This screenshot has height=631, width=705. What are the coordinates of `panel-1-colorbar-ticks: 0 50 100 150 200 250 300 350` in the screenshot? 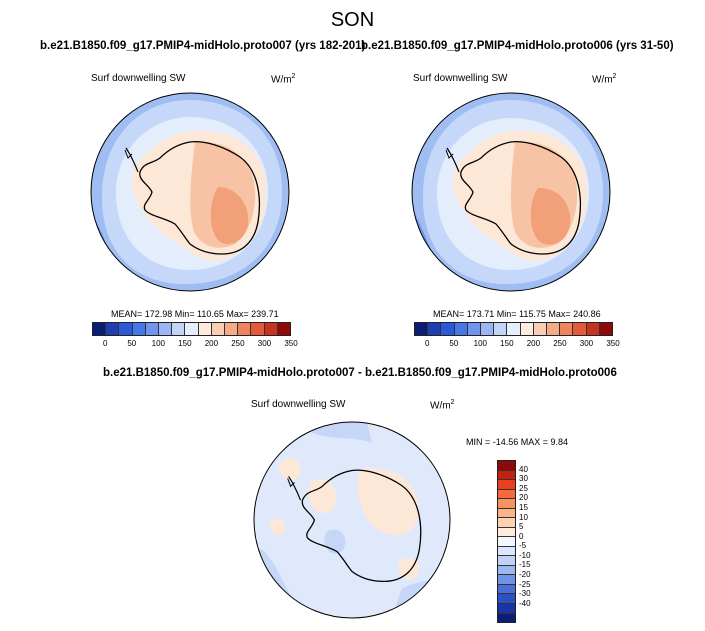 It's located at (195, 344).